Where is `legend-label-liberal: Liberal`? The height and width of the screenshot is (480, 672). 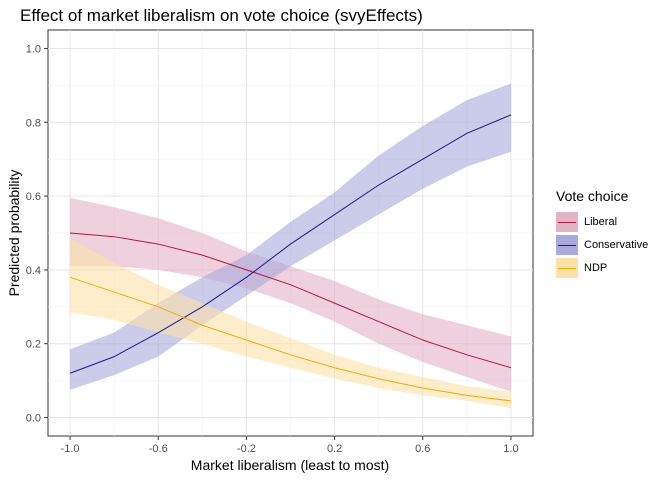 legend-label-liberal: Liberal is located at coordinates (601, 221).